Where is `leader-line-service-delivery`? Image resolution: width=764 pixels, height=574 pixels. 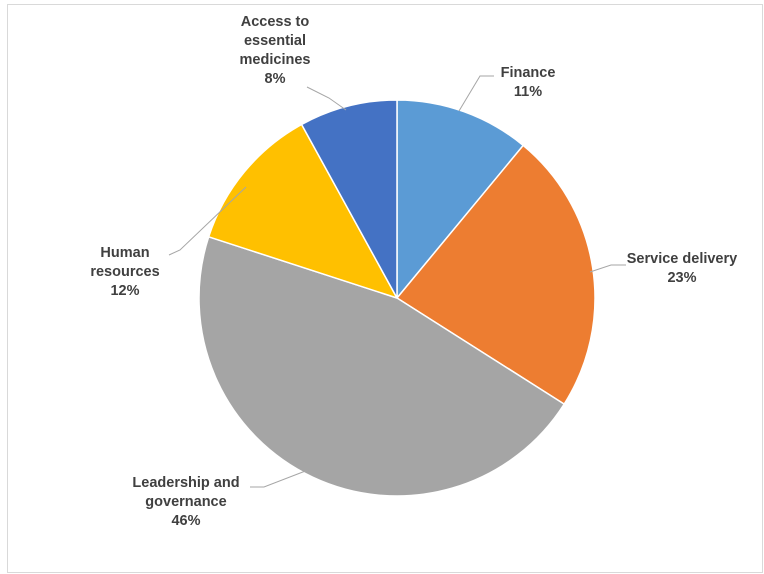 leader-line-service-delivery is located at coordinates (607, 268).